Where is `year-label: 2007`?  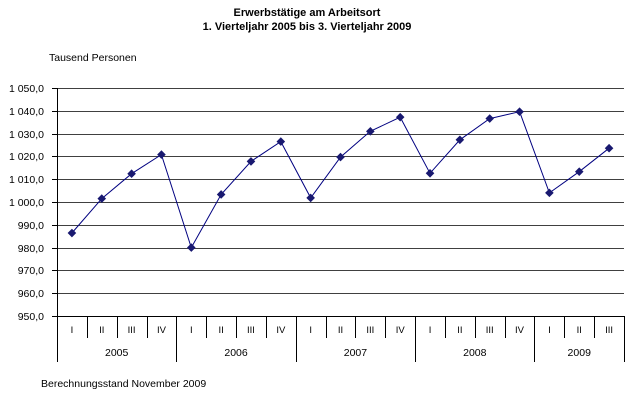 year-label: 2007 is located at coordinates (356, 353).